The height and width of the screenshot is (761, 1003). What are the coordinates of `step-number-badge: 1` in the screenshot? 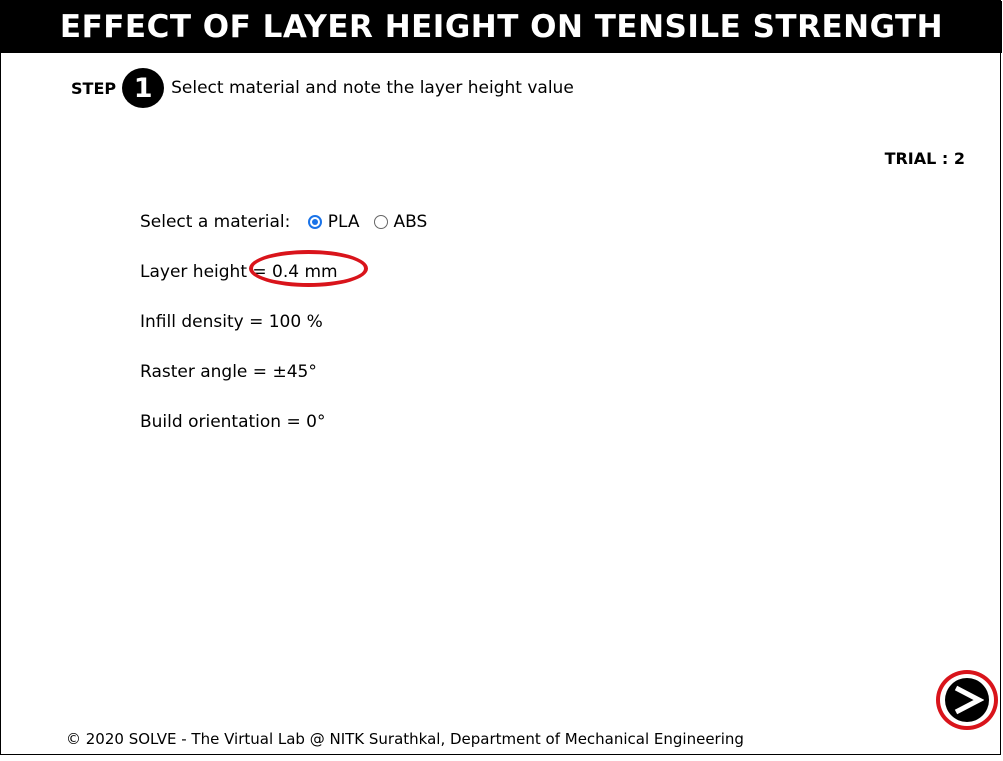 It's located at (143, 88).